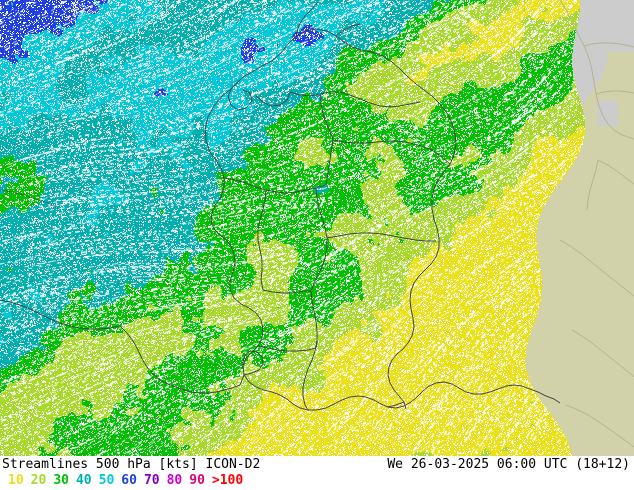 The image size is (634, 490). I want to click on legend-entry-90: 90, so click(197, 480).